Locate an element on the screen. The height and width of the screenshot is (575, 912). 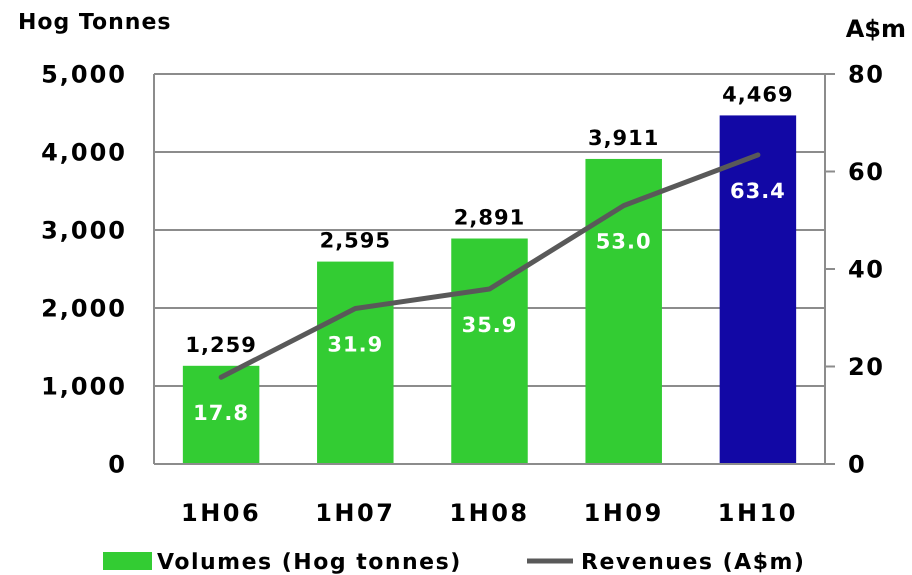
y-tick-label: 3,000 is located at coordinates (84, 230).